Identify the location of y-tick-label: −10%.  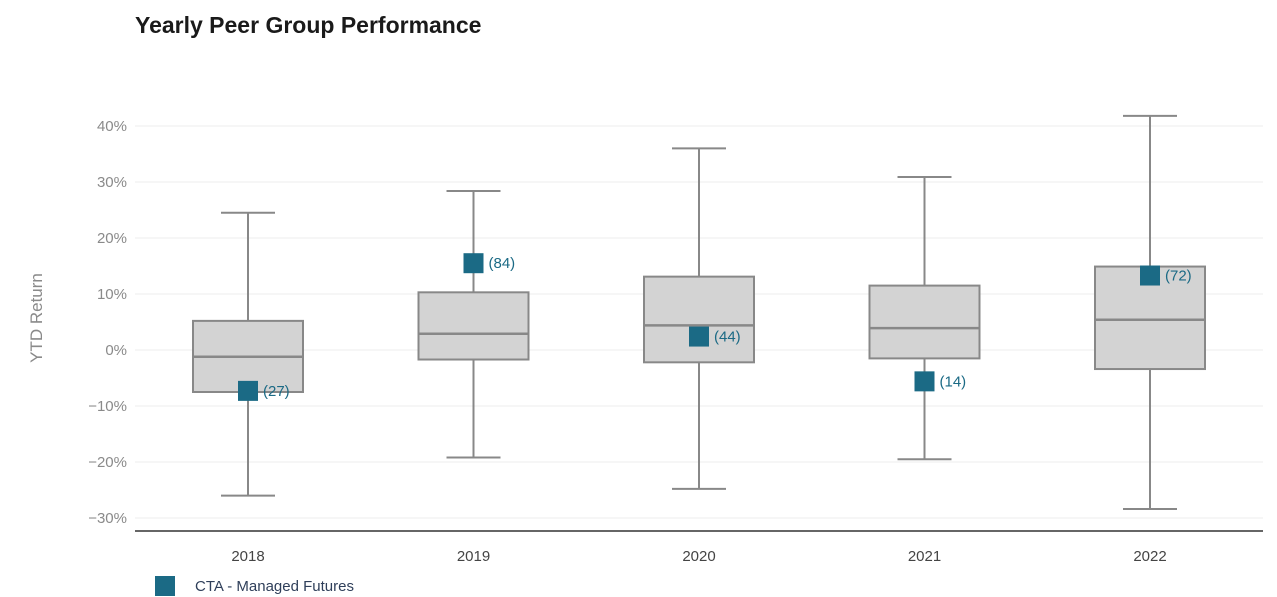
(107, 406).